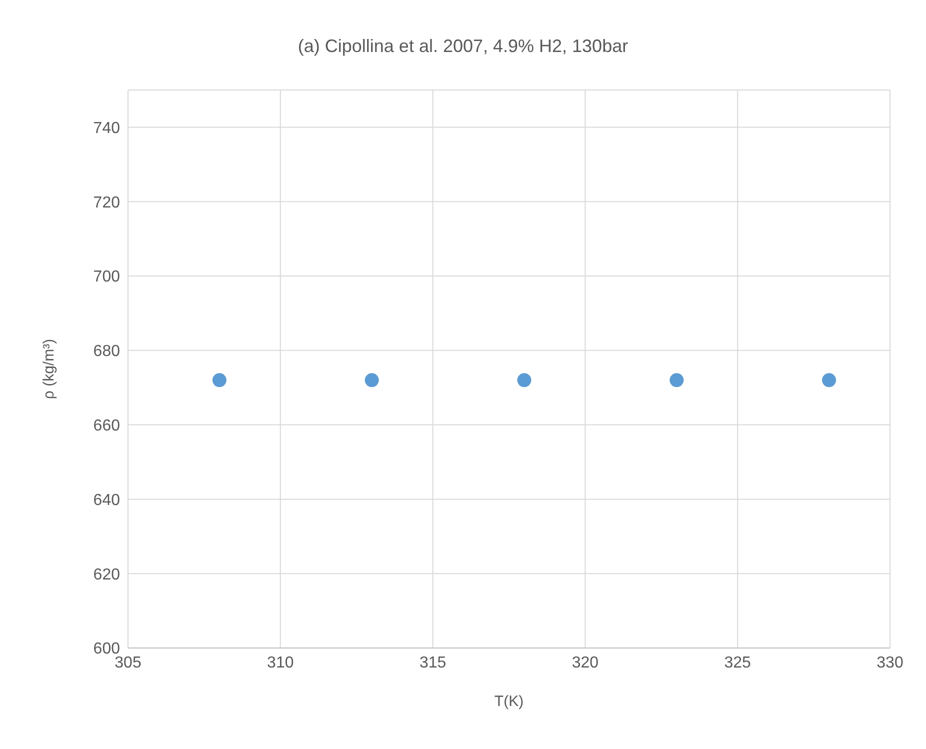 Image resolution: width=926 pixels, height=749 pixels. Describe the element at coordinates (738, 663) in the screenshot. I see `x-tick-label: 325` at that location.